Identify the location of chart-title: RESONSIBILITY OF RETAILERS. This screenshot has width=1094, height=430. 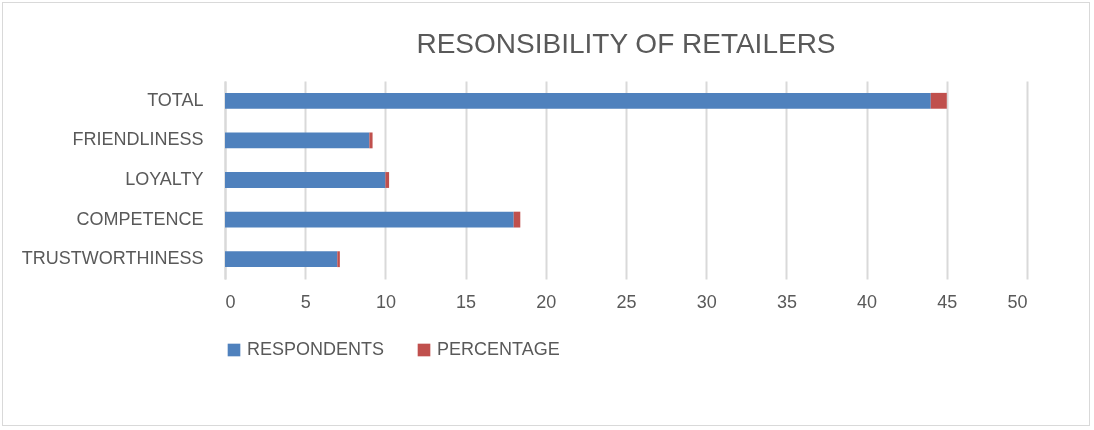
(626, 43).